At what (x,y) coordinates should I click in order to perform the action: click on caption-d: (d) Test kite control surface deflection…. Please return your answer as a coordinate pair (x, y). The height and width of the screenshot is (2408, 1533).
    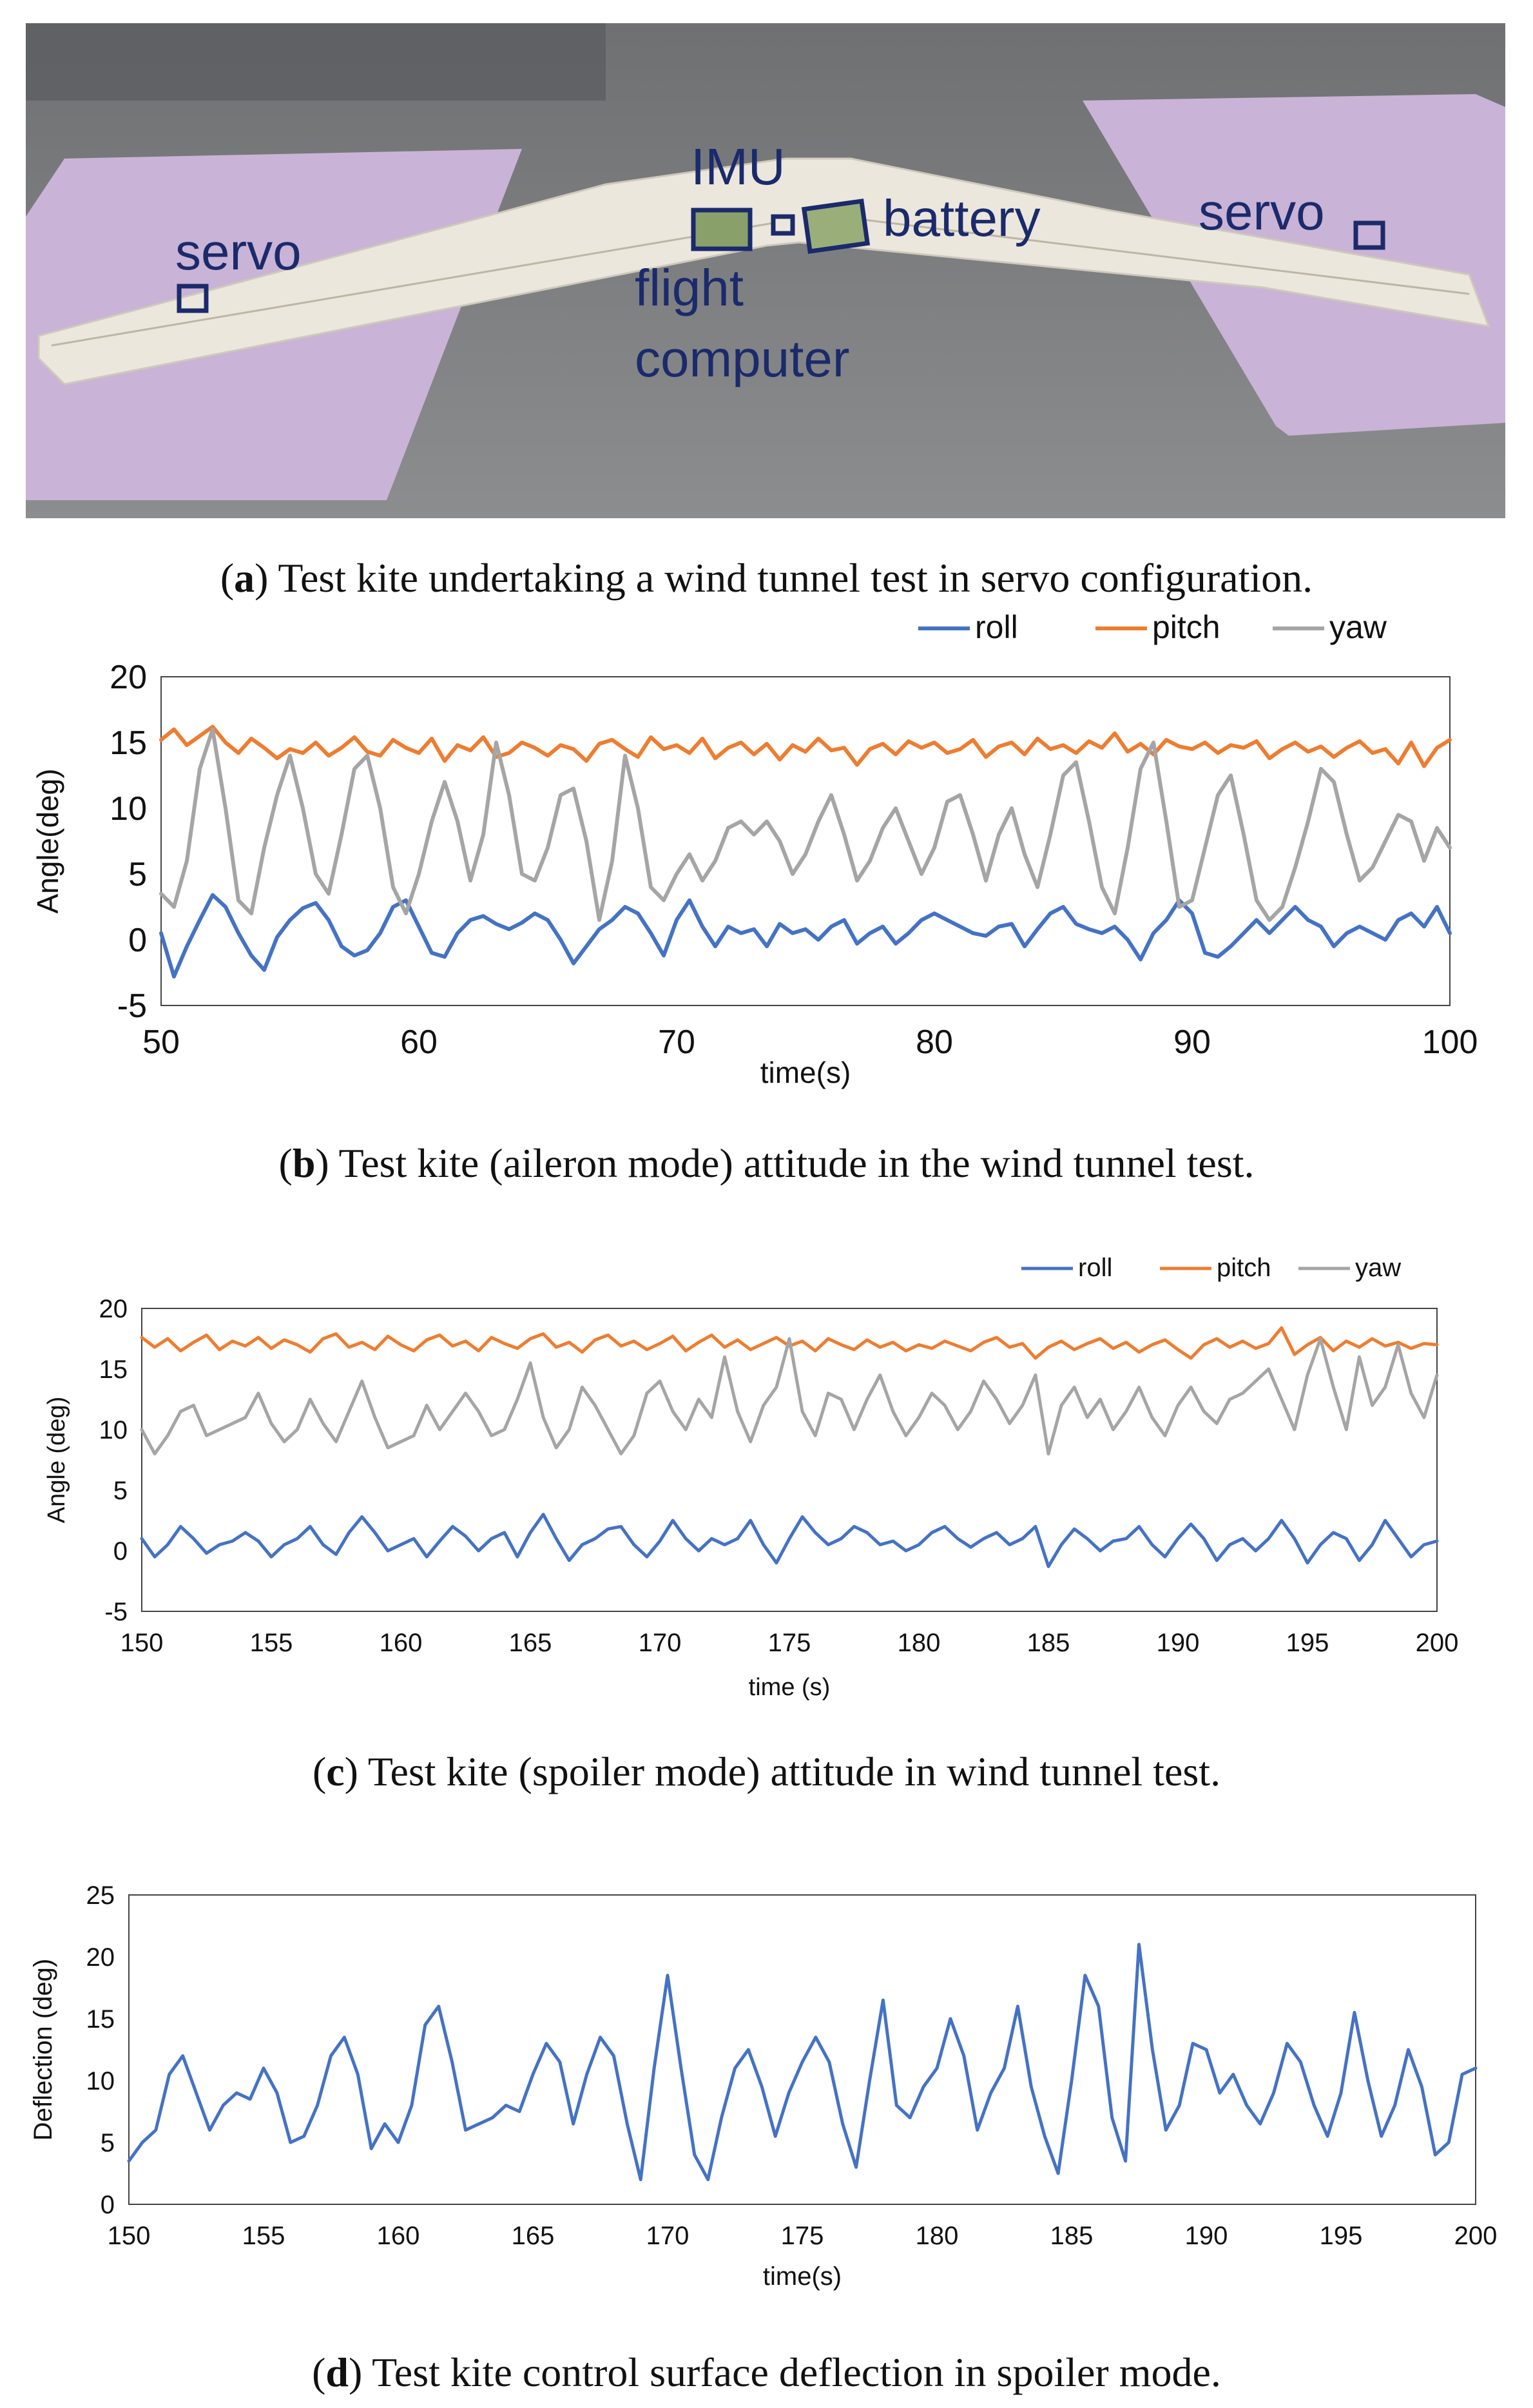
    Looking at the image, I should click on (766, 2372).